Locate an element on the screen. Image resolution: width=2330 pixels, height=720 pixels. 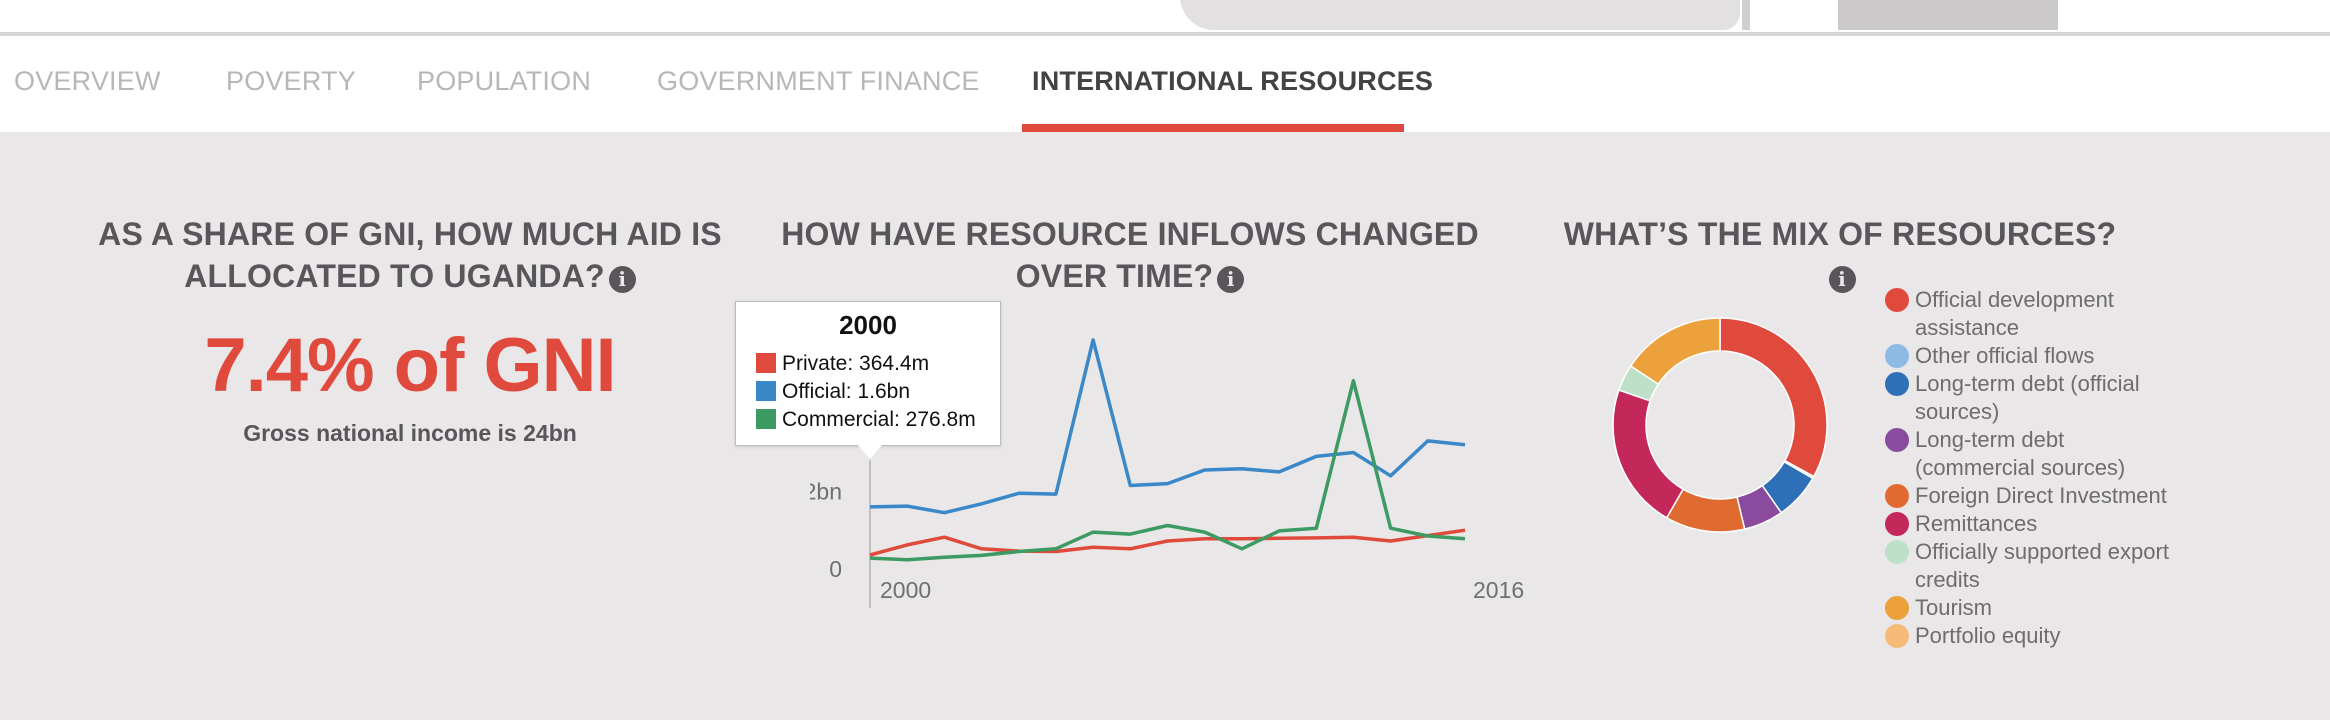
aid-share-title-line1: AS A SHARE OF GNI, HOW MUCH AID IS is located at coordinates (410, 234).